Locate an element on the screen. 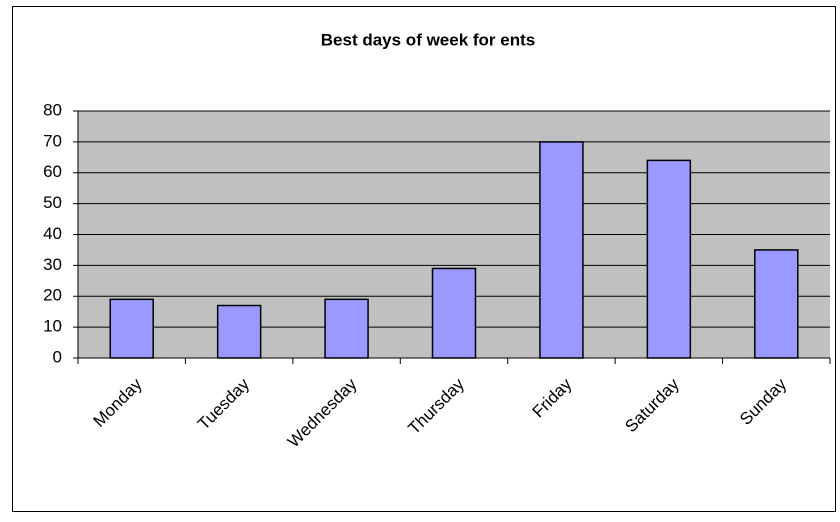 This screenshot has width=840, height=522. y-tick-label: 10 is located at coordinates (52, 326).